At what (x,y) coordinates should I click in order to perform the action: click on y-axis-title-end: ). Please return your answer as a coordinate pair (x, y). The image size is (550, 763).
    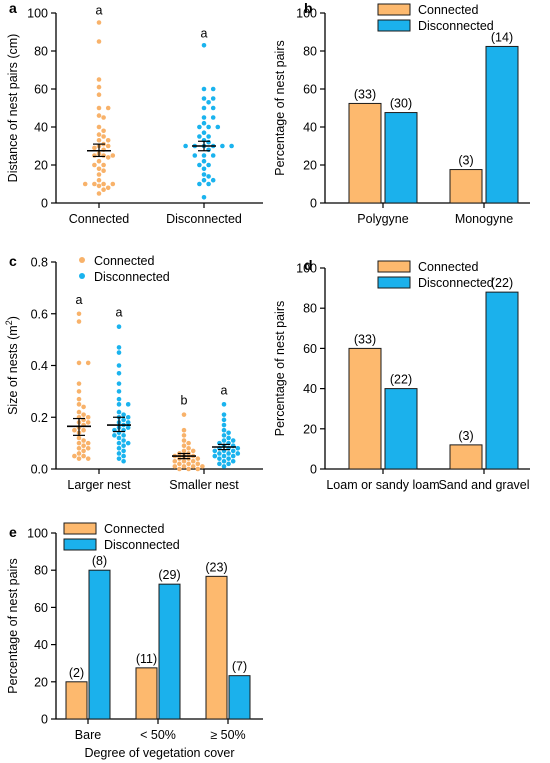
    Looking at the image, I should click on (13, 318).